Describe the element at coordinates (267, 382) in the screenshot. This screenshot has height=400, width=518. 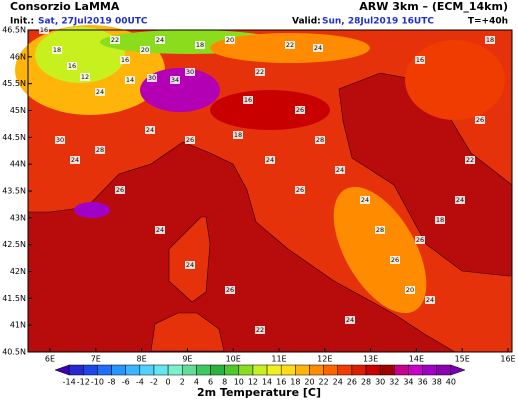
I see `colorbar-tick-label: 14` at that location.